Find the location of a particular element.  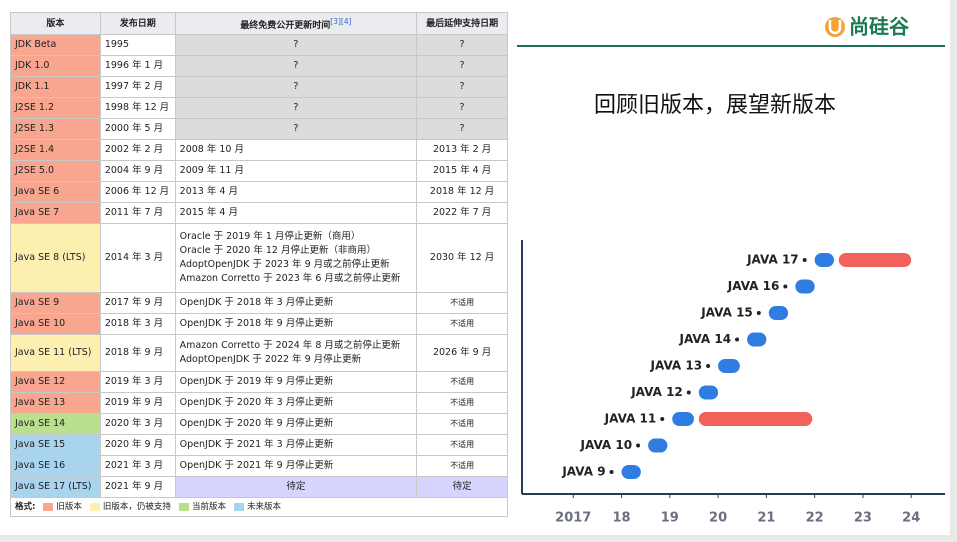

cell-text: Java SE 6 is located at coordinates (37, 191).